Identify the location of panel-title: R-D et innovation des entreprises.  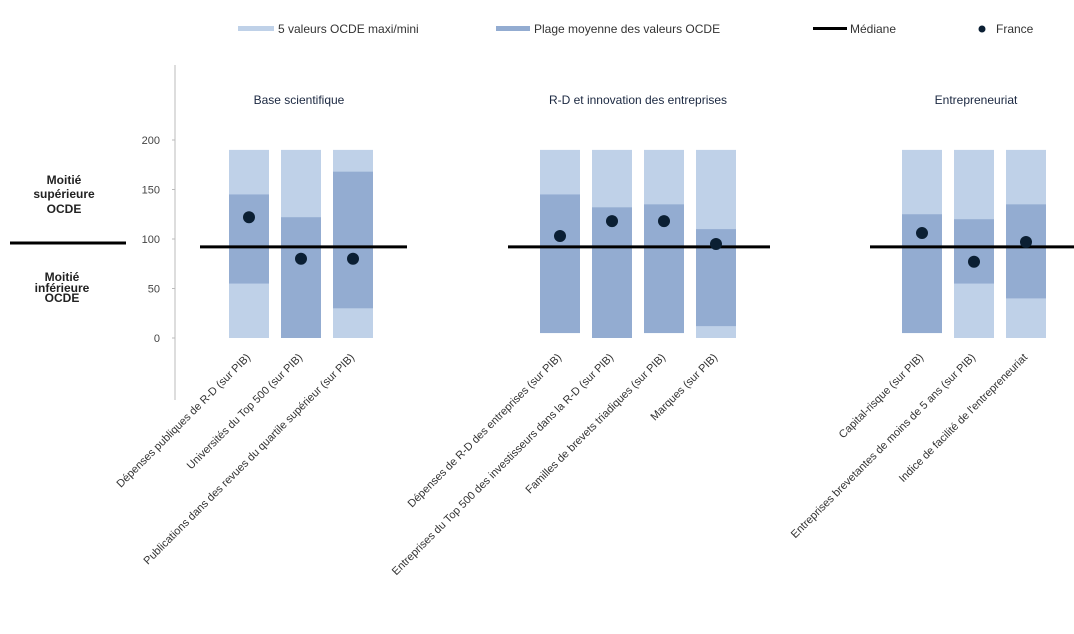
(638, 100).